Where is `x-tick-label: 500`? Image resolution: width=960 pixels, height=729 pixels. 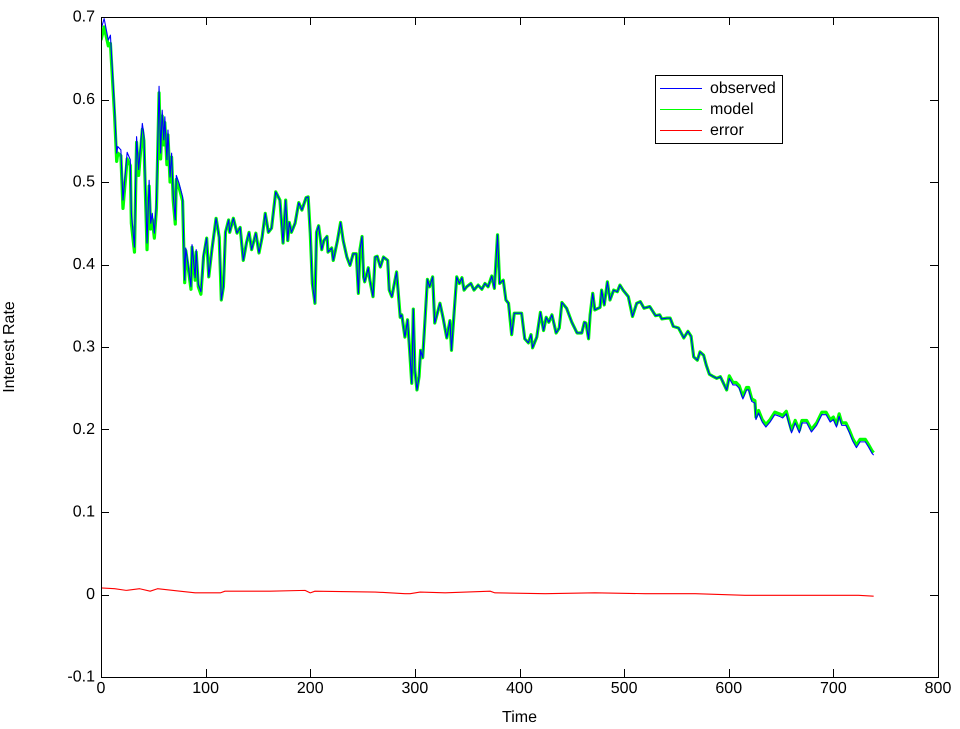 x-tick-label: 500 is located at coordinates (624, 689).